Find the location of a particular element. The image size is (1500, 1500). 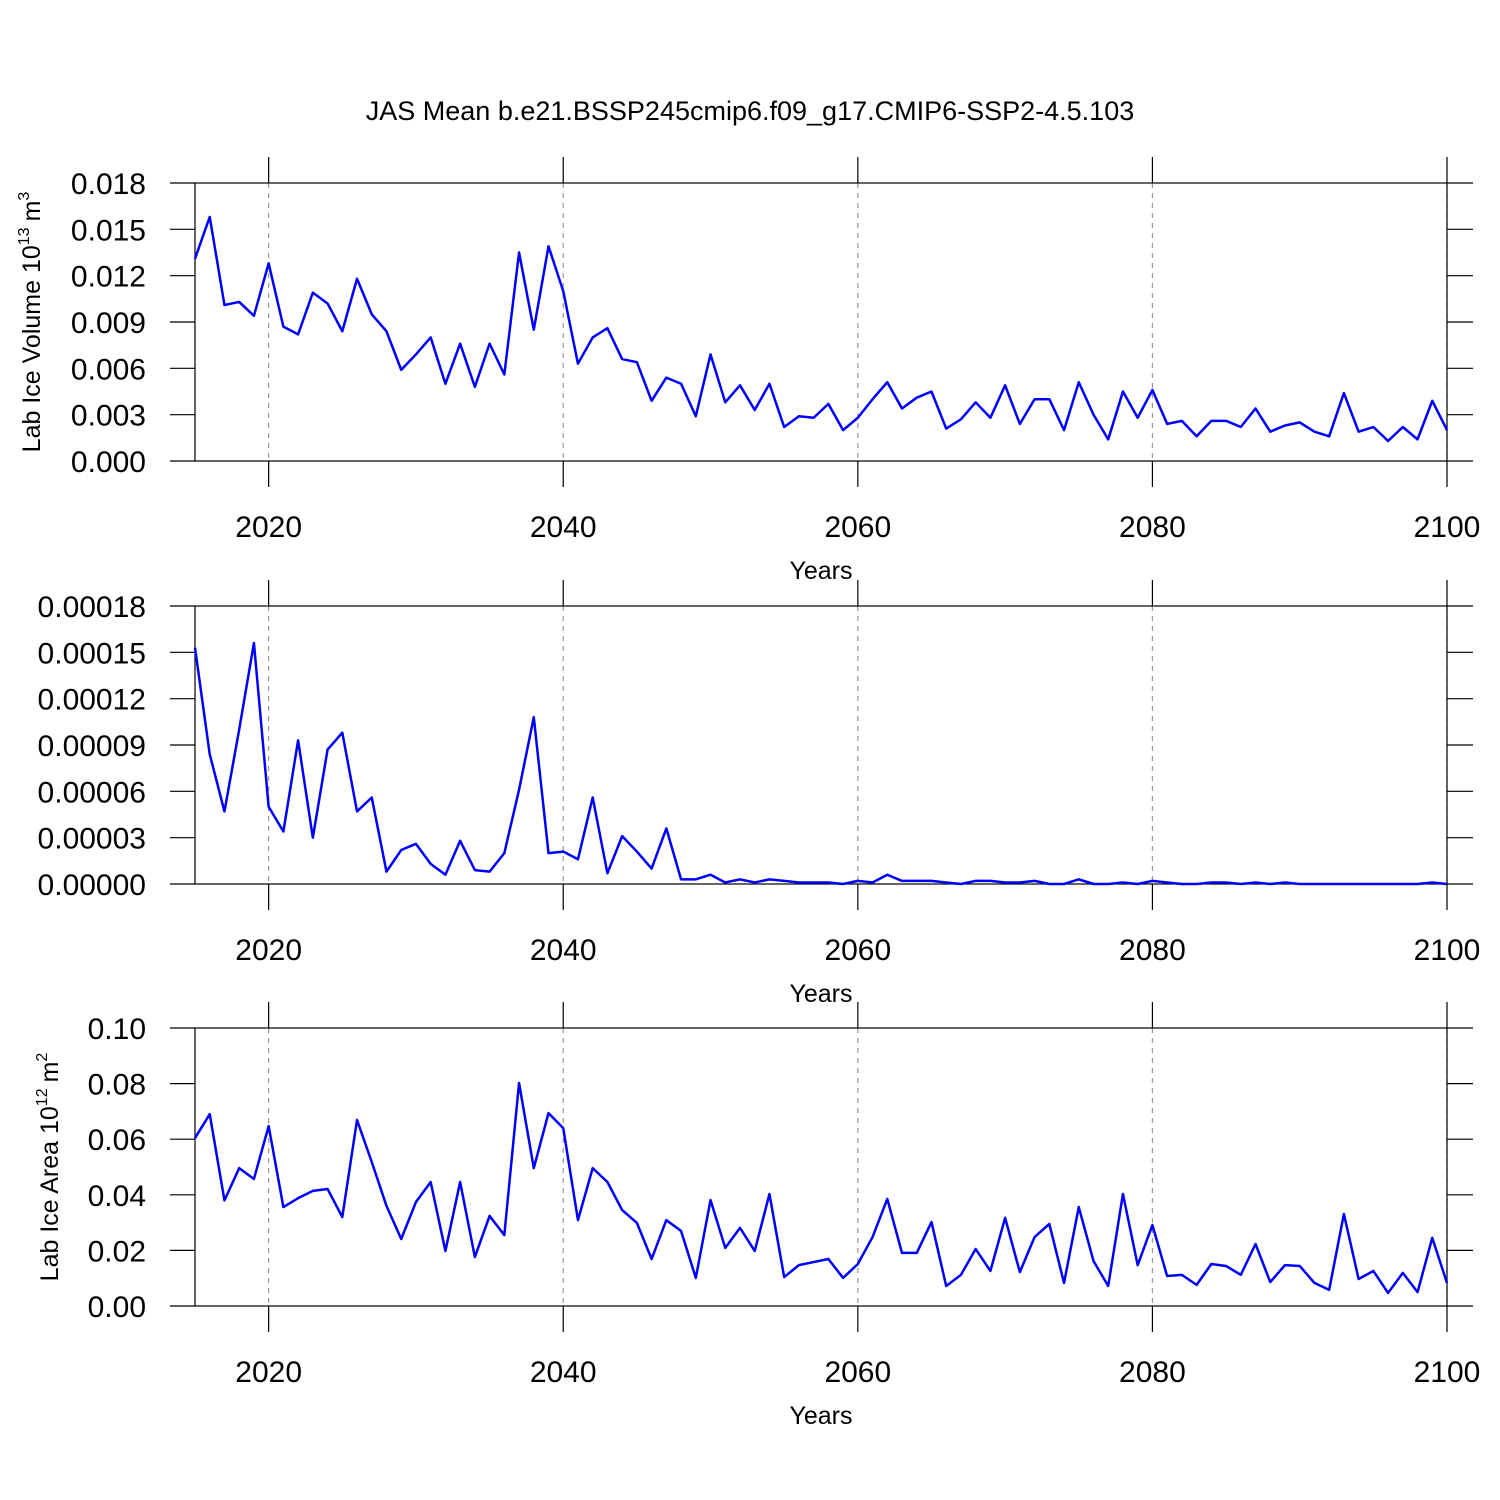

y-tick-label: 0.10 is located at coordinates (117, 1029).